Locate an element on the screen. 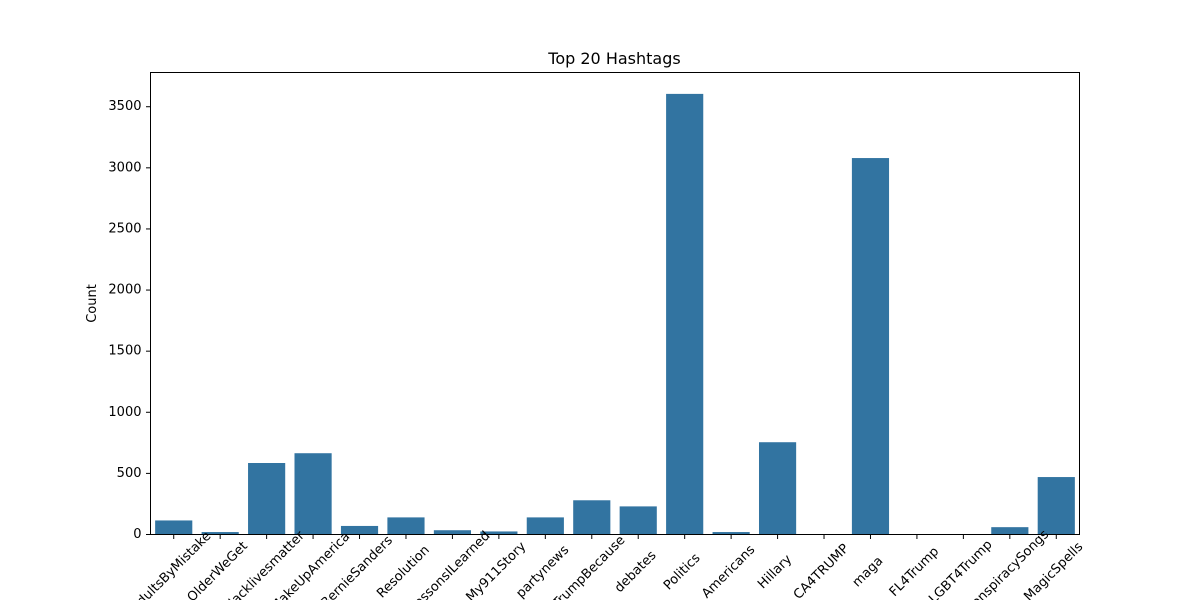 This screenshot has width=1200, height=600. bar-olderweget is located at coordinates (220, 533).